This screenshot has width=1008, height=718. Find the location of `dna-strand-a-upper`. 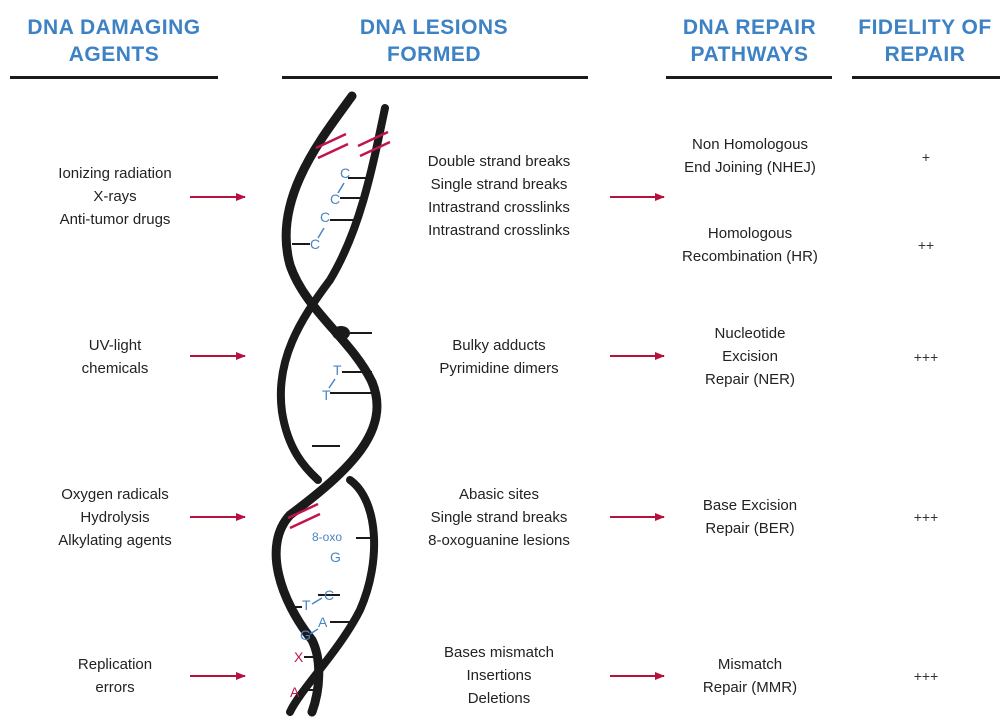

dna-strand-a-upper is located at coordinates (329, 239).